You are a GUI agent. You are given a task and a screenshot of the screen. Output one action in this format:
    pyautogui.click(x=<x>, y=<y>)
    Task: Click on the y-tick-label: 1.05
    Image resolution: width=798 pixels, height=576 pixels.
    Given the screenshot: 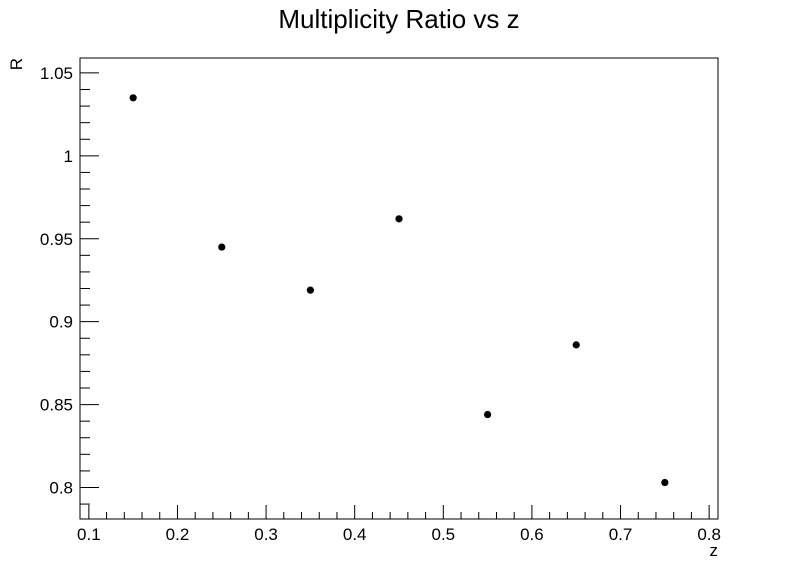 What is the action you would take?
    pyautogui.click(x=56, y=73)
    